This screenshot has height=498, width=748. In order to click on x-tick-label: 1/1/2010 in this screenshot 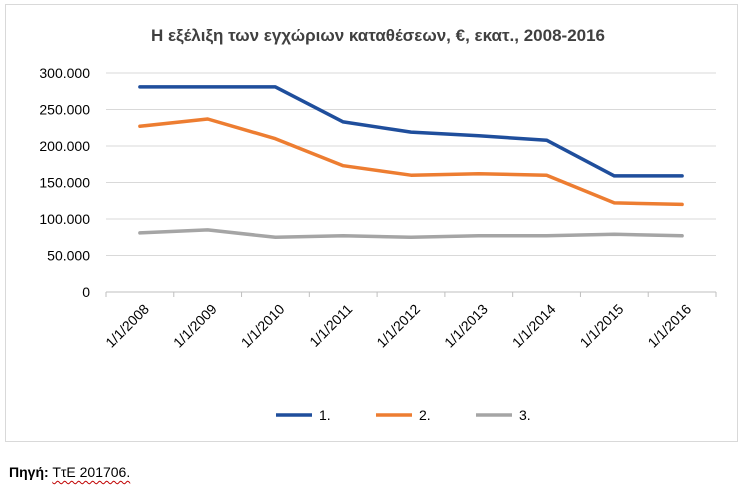, I will do `click(263, 326)`.